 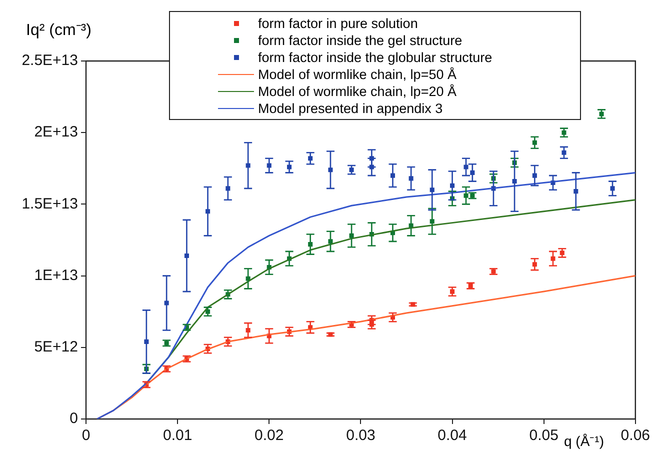 I want to click on x-tick-label: 0.05, so click(x=543, y=435).